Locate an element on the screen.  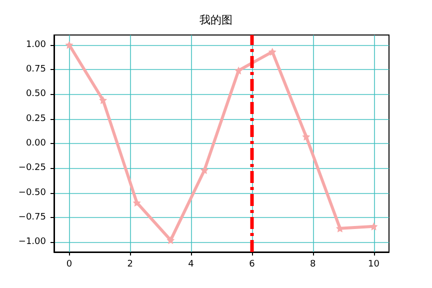
y-tick-label: −0.75 is located at coordinates (32, 217).